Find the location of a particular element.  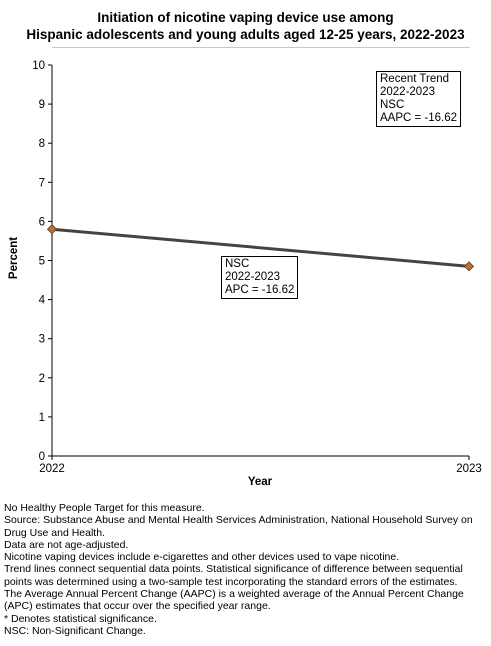

recent-trend-annotation: Recent Trend 2022-2023 NSC AAPC = -16.62 is located at coordinates (419, 99).